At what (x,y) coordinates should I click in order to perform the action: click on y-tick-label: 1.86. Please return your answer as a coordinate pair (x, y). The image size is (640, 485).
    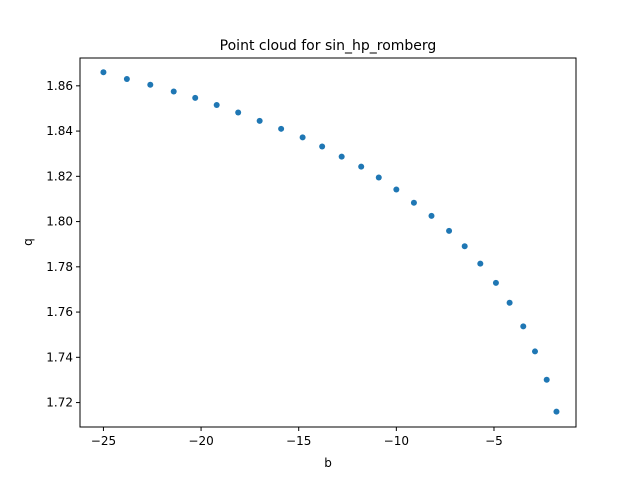
    Looking at the image, I should click on (59, 86).